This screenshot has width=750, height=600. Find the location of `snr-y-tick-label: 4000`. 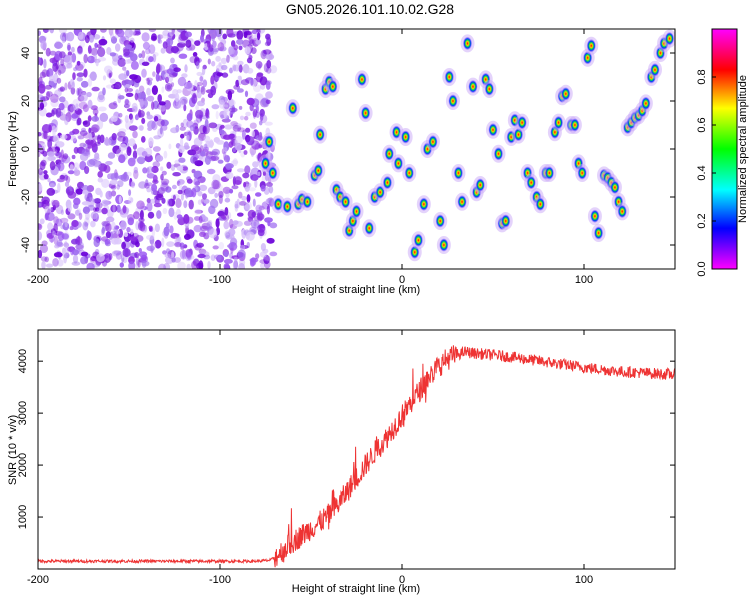

snr-y-tick-label: 4000 is located at coordinates (23, 361).